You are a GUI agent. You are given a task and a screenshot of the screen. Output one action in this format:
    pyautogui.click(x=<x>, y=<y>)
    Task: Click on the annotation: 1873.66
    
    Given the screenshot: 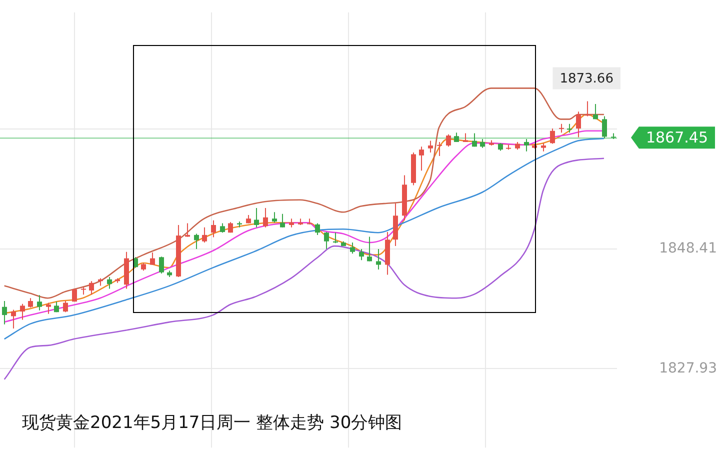 What is the action you would take?
    pyautogui.click(x=587, y=79)
    